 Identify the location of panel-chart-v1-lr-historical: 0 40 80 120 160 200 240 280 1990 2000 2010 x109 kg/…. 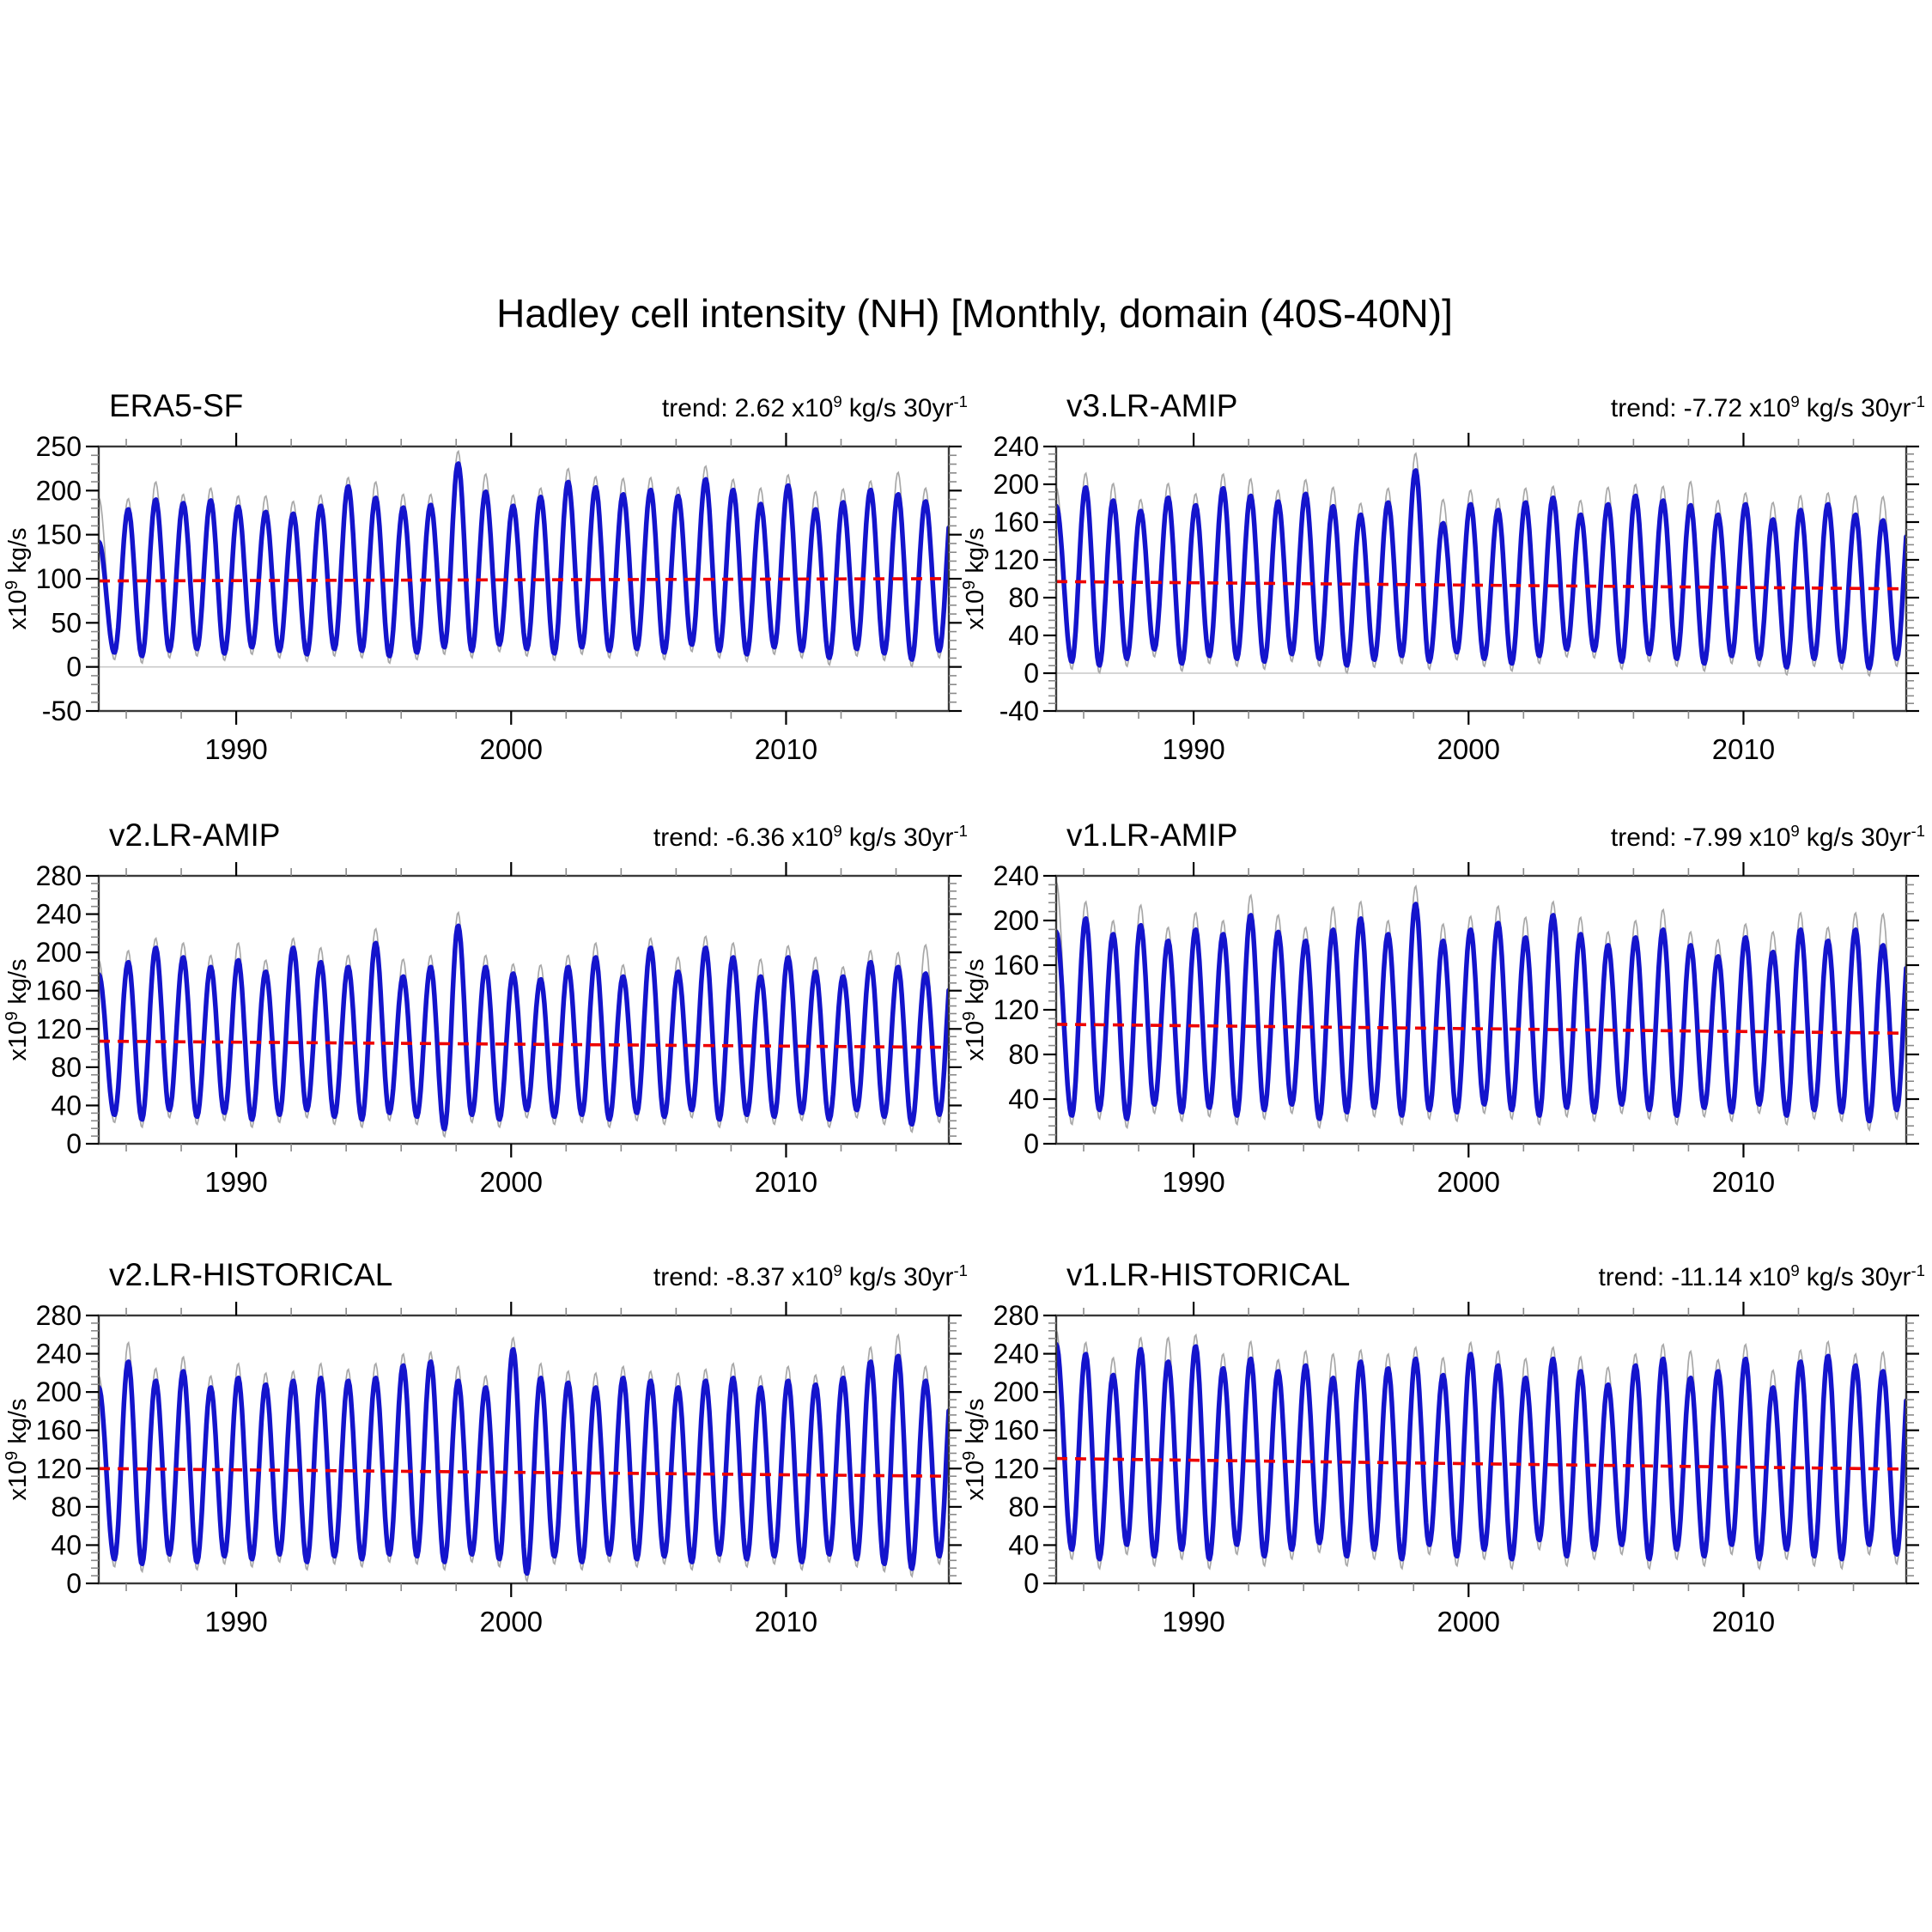
(1440, 1469).